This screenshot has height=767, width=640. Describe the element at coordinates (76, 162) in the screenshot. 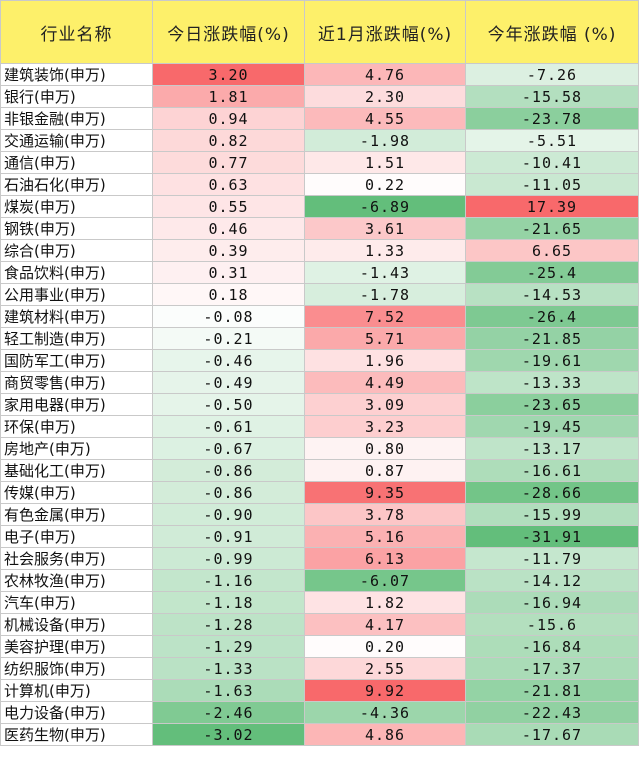

I see `industry-name-cell: 通信(申万)` at that location.